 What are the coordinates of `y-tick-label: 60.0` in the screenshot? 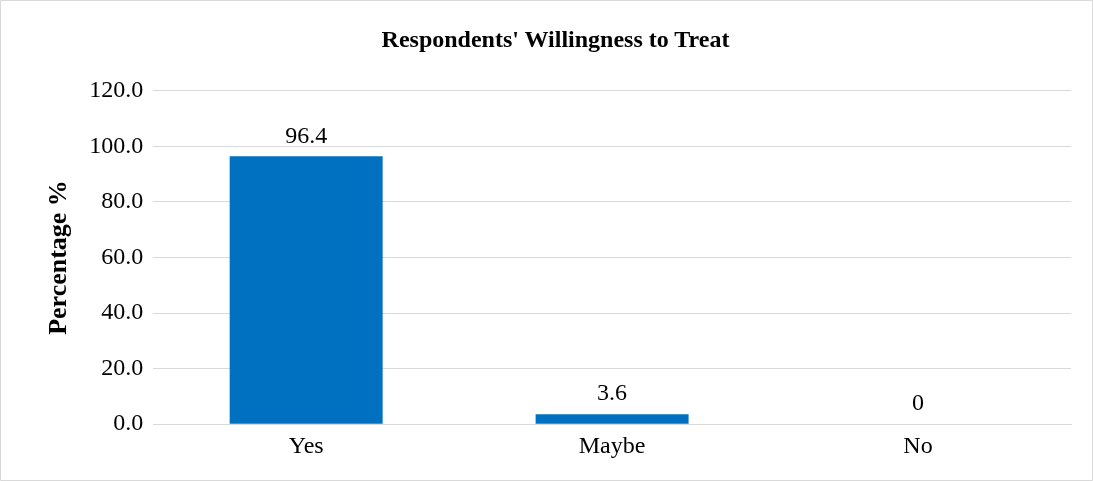 It's located at (122, 255).